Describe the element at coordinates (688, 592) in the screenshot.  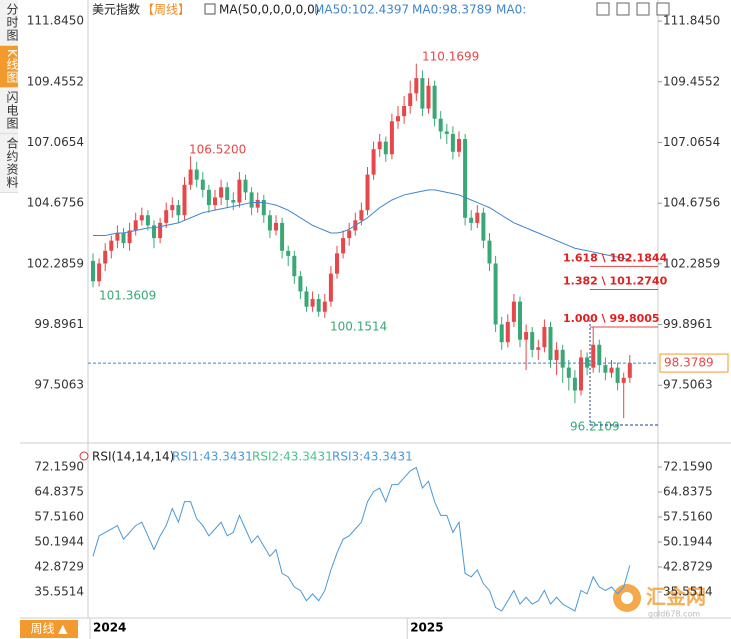
I see `y-tick-label: 35.5514` at that location.